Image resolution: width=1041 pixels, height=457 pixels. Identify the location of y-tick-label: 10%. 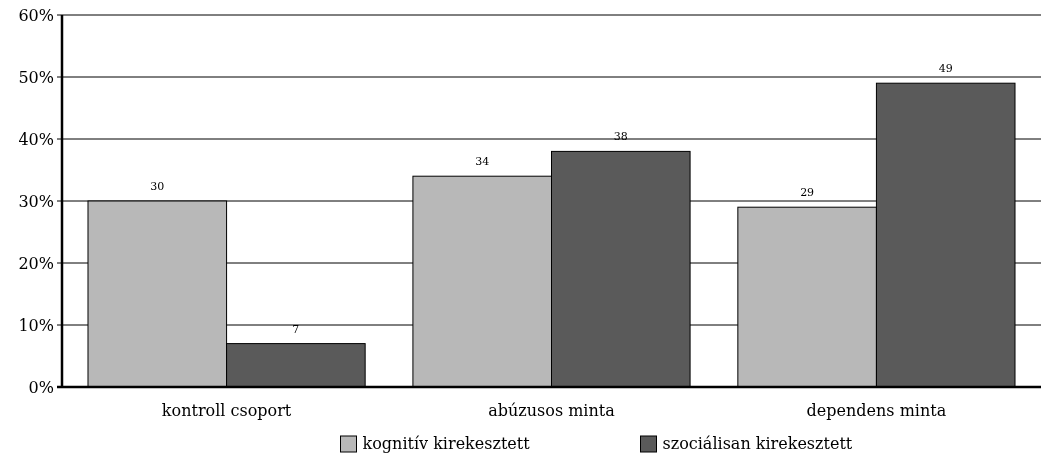
(36, 325).